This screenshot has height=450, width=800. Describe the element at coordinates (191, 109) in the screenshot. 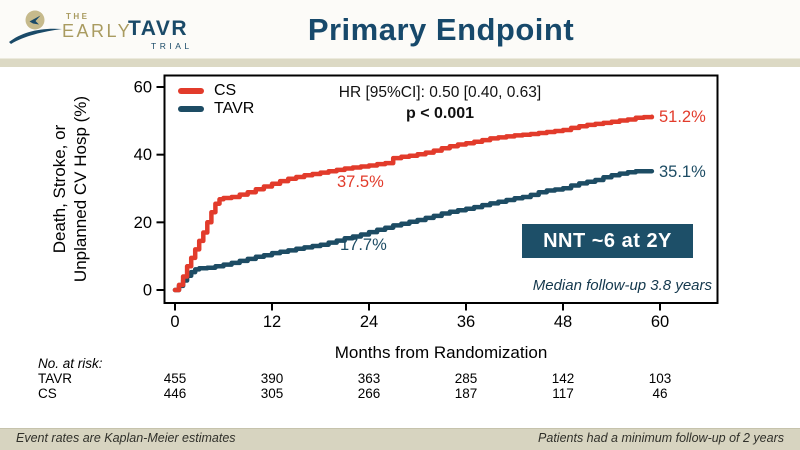

I see `tavr-line-swatch` at that location.